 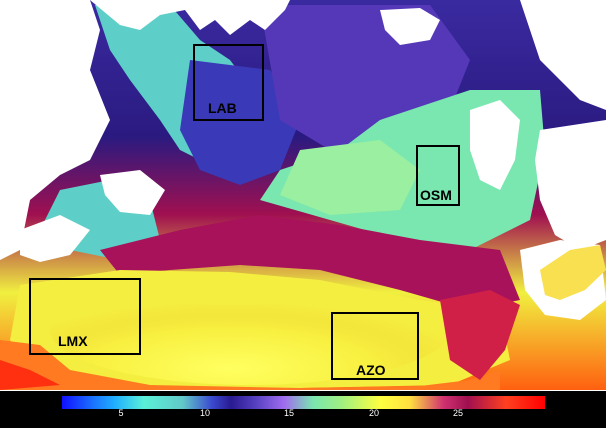 I want to click on region-box-azo, so click(x=375, y=346).